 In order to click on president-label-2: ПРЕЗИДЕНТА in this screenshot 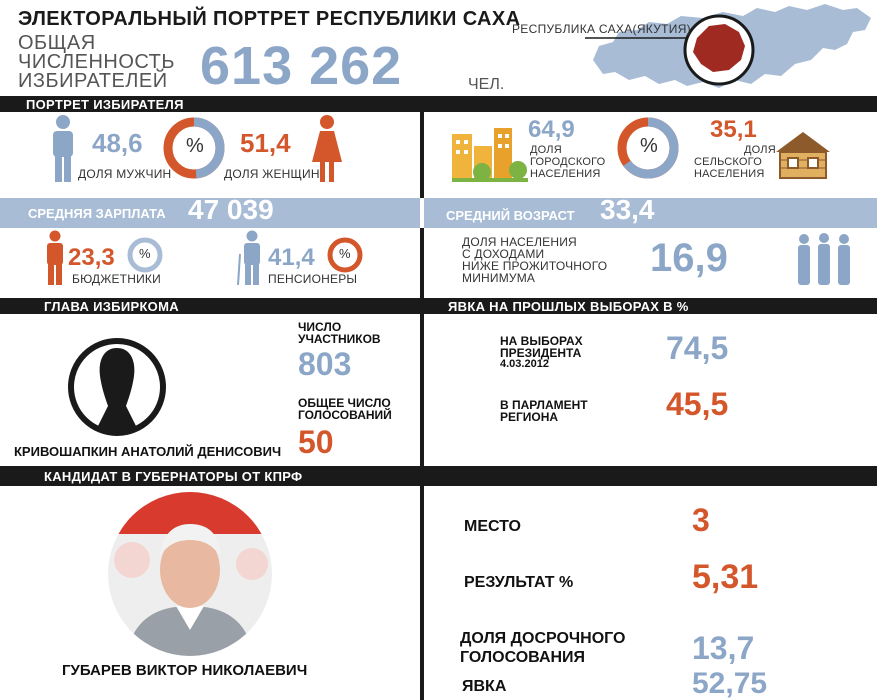, I will do `click(541, 353)`.